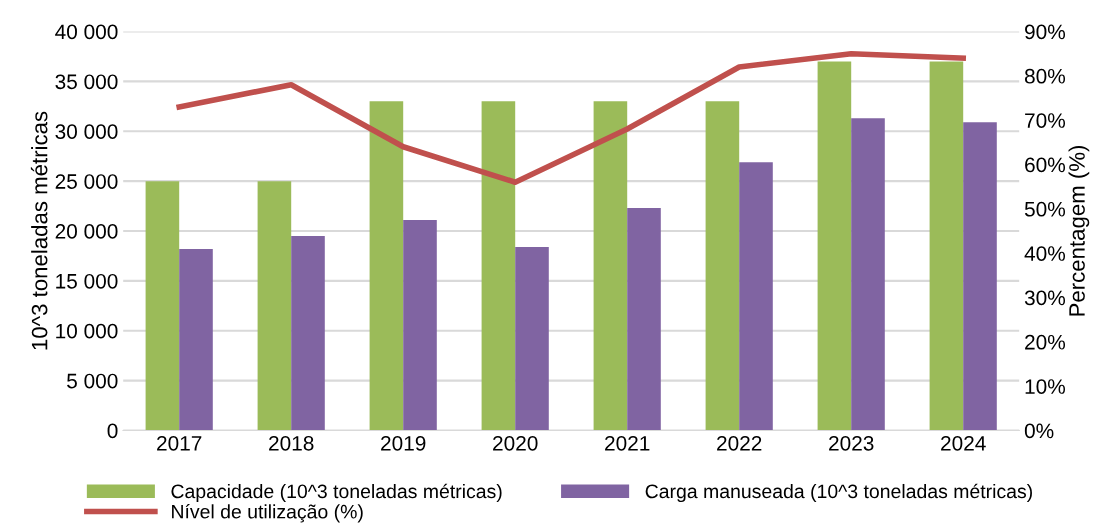  What do you see at coordinates (1045, 386) in the screenshot?
I see `y2-tick-label: 10%` at bounding box center [1045, 386].